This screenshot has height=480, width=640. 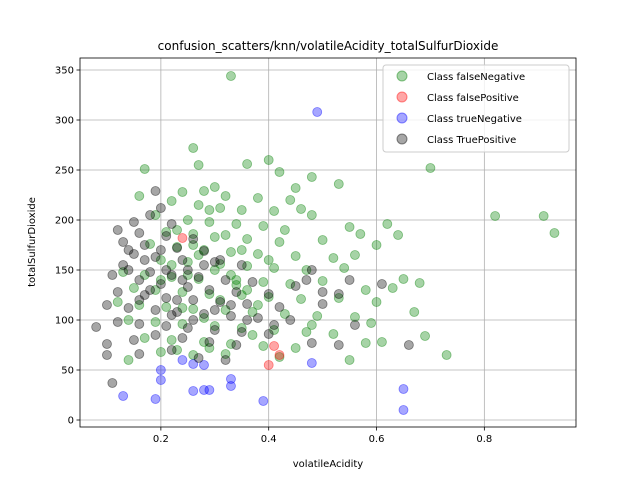 I want to click on legend-label-false-positive: Class falsePositive, so click(x=473, y=98).